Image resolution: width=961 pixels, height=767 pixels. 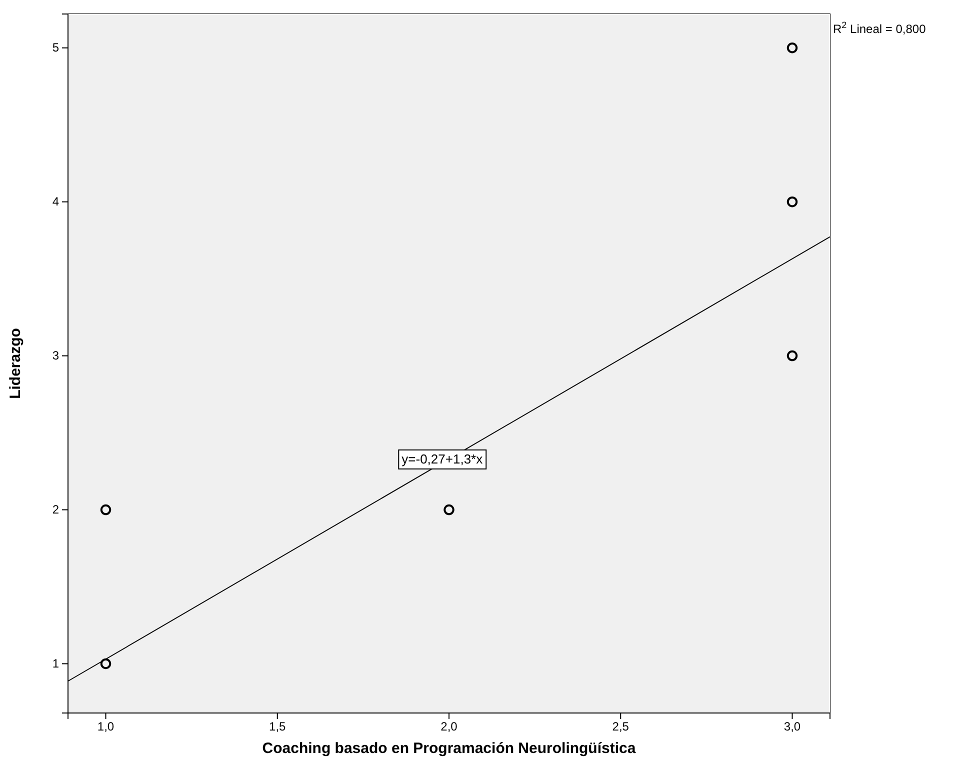 What do you see at coordinates (449, 748) in the screenshot?
I see `x-axis-title: Coaching basado en Programación Neurolingüística` at bounding box center [449, 748].